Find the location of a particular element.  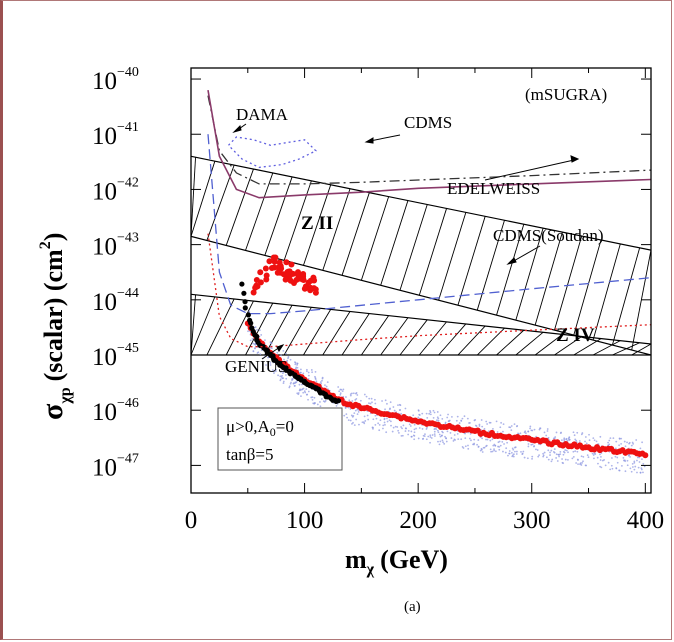

x-tick-label: 100 is located at coordinates (305, 520).